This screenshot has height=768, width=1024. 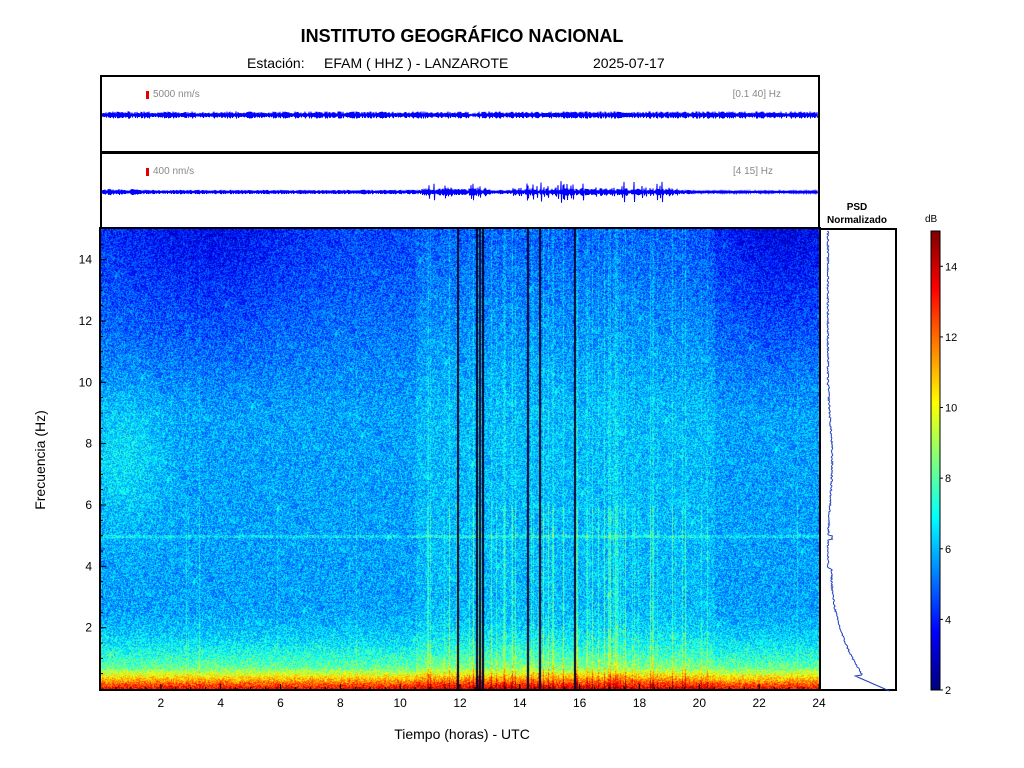 I want to click on colorbar-tick-label: 8, so click(x=948, y=479).